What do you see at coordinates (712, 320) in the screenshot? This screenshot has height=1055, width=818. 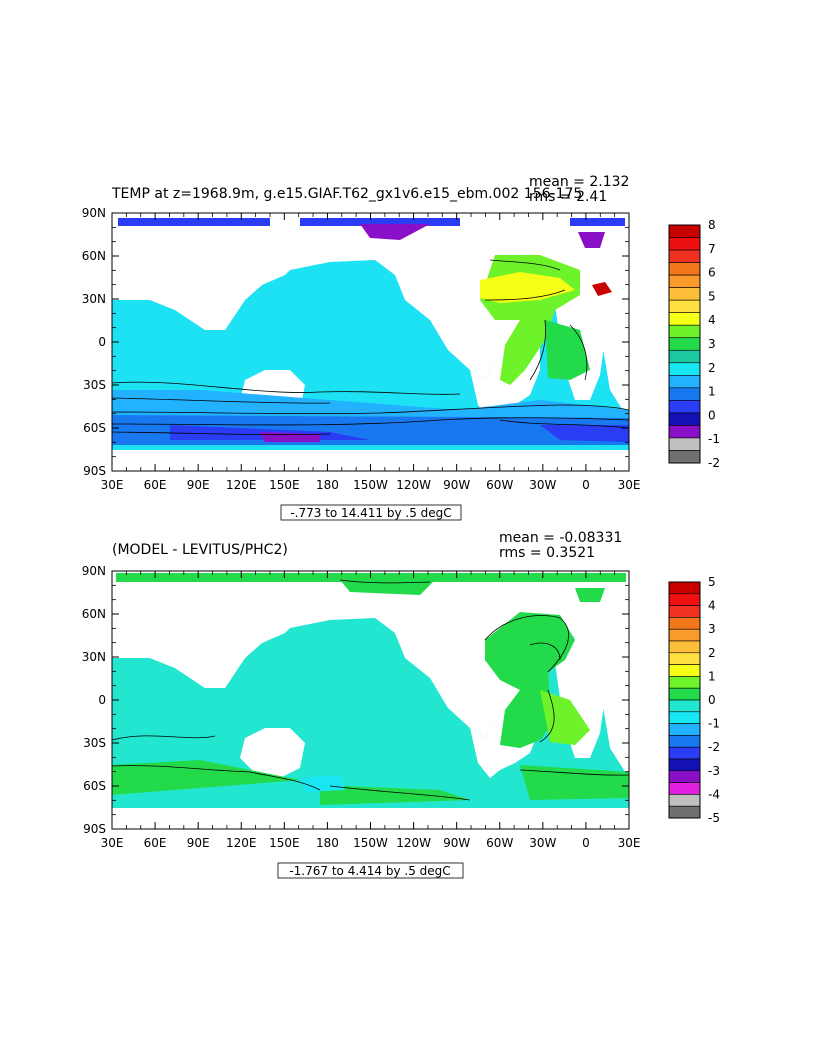 I see `top-colorbar-label: 4` at bounding box center [712, 320].